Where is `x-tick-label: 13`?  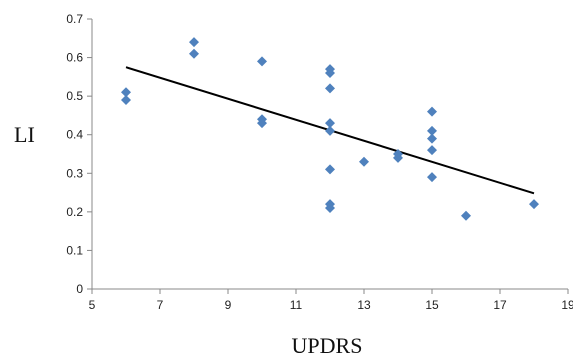
x-tick-label: 13 is located at coordinates (364, 305).